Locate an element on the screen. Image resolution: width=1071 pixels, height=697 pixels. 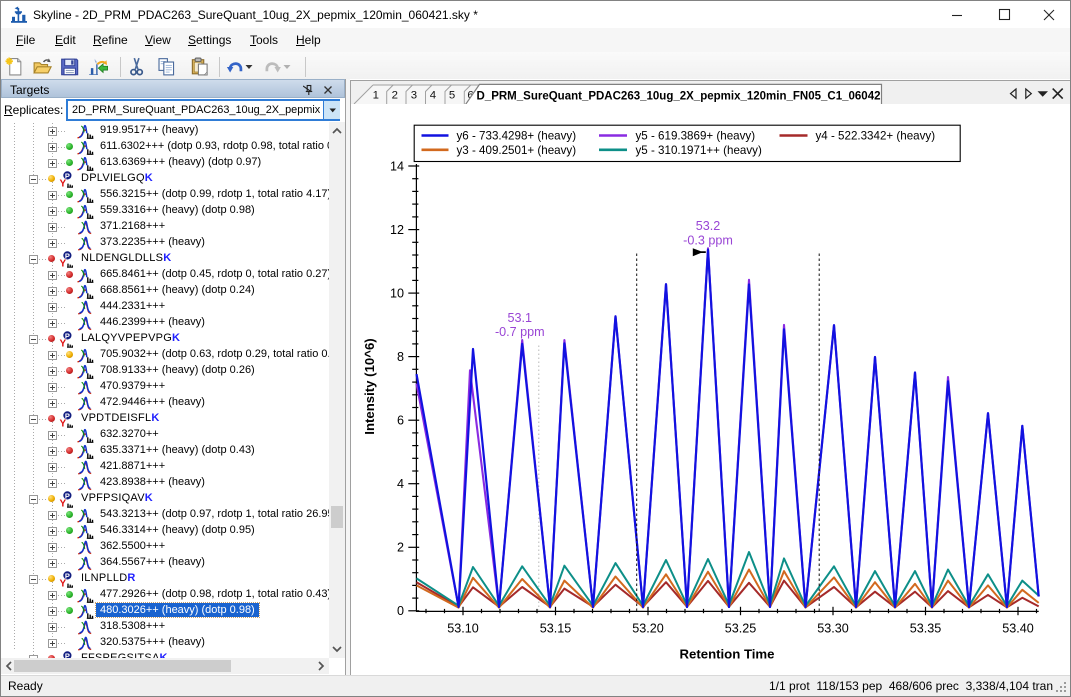
svg-text: 53.40 is located at coordinates (1018, 629).